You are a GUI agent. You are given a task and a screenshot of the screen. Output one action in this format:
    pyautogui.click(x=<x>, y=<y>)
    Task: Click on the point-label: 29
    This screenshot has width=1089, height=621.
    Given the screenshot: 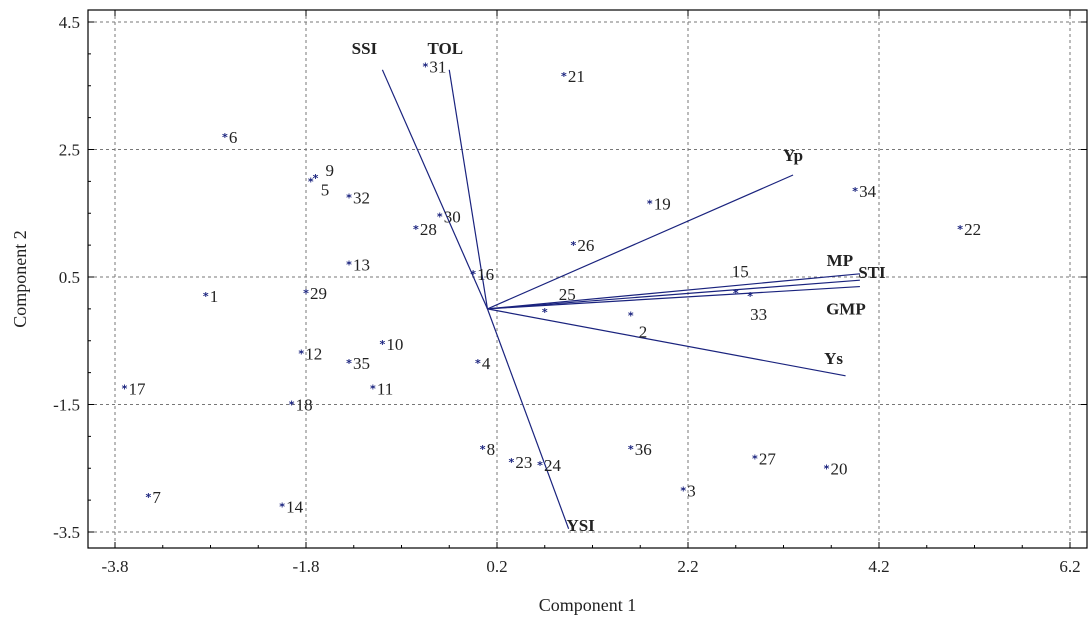 What is the action you would take?
    pyautogui.click(x=318, y=293)
    